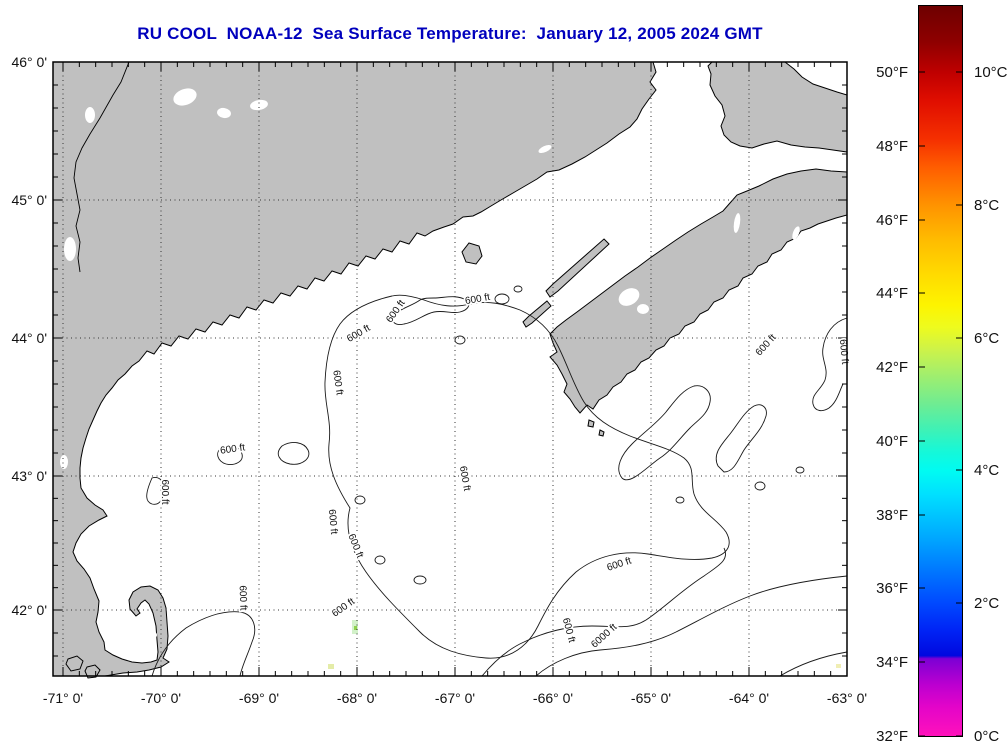 The width and height of the screenshot is (1008, 754). I want to click on x-axis-label: -66° 0', so click(553, 698).